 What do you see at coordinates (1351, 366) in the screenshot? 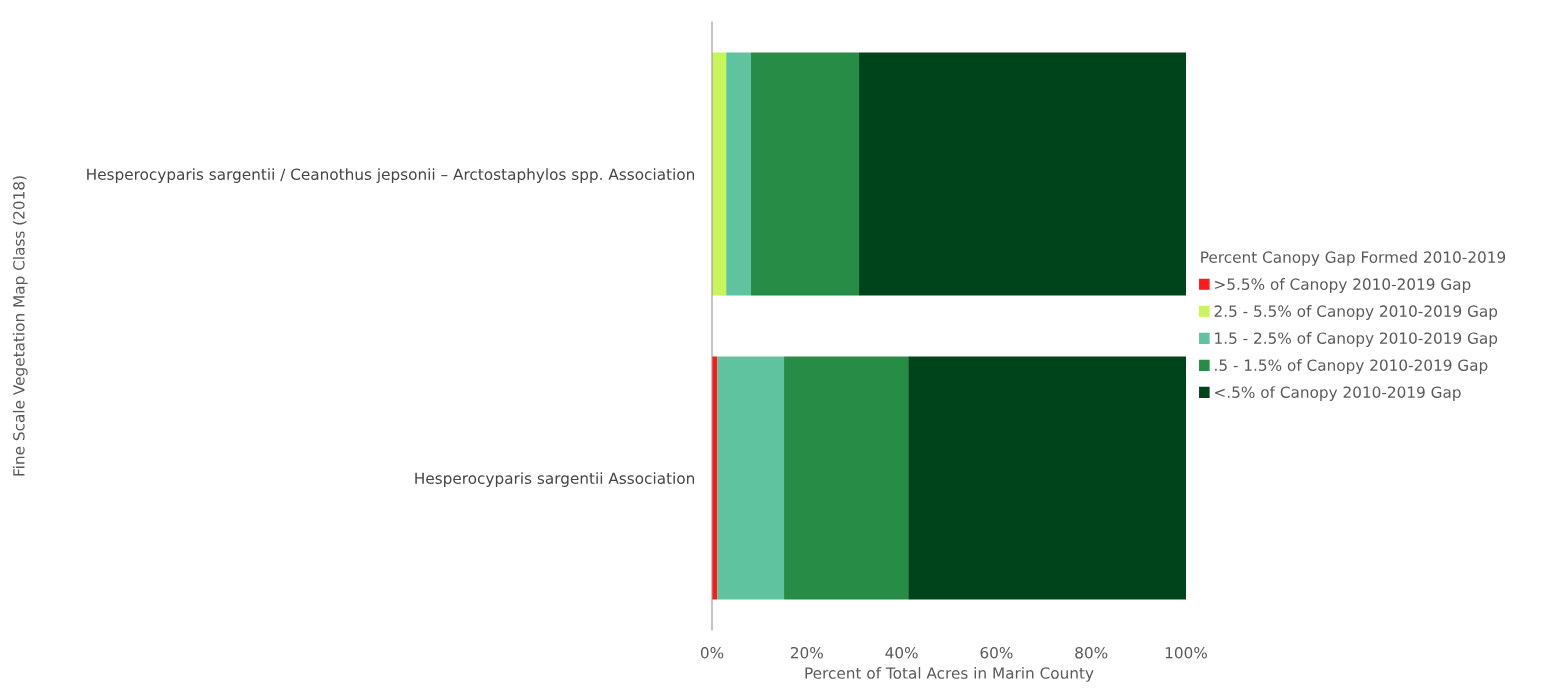
I see `legend-label: .5 - 1.5% of Canopy 2010-2019 Gap` at bounding box center [1351, 366].